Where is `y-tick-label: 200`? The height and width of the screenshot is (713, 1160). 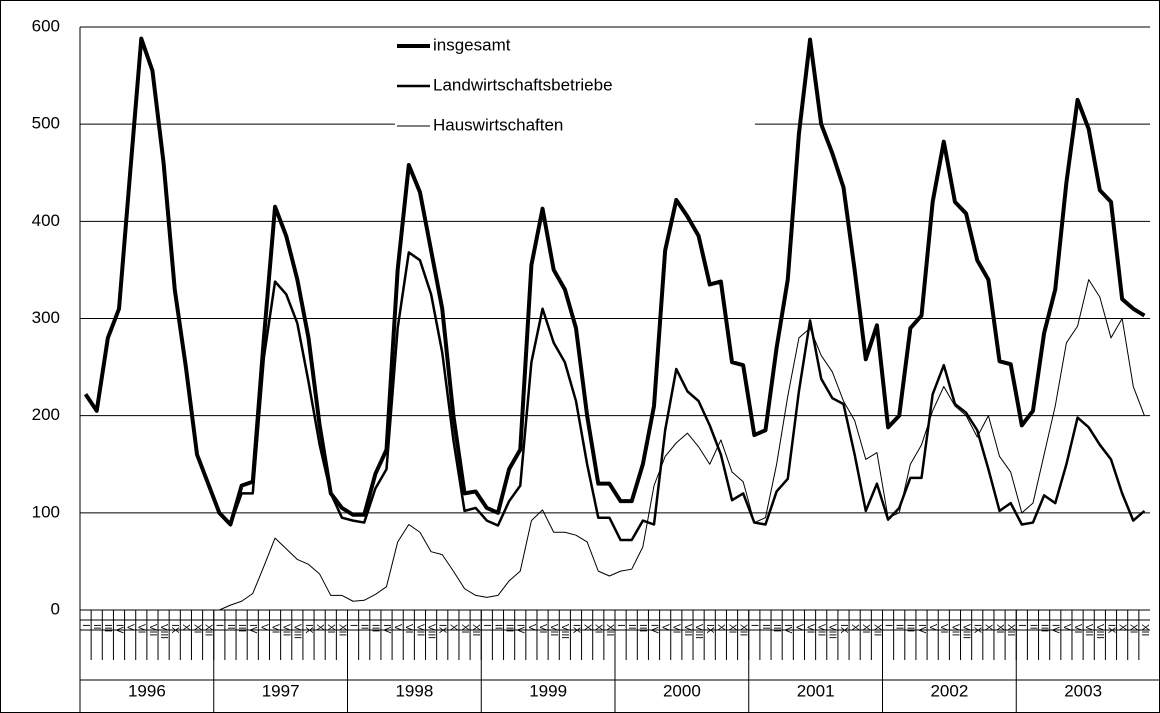
y-tick-label: 200 is located at coordinates (46, 414).